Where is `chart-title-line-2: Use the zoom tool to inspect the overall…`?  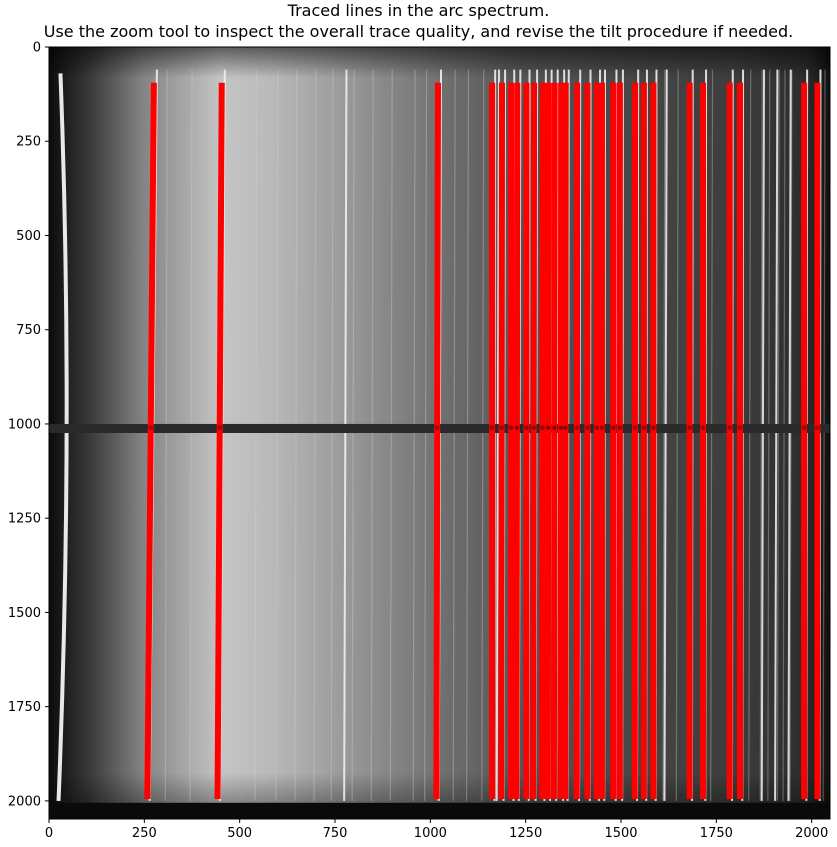
chart-title-line-2: Use the zoom tool to inspect the overall… is located at coordinates (418, 31).